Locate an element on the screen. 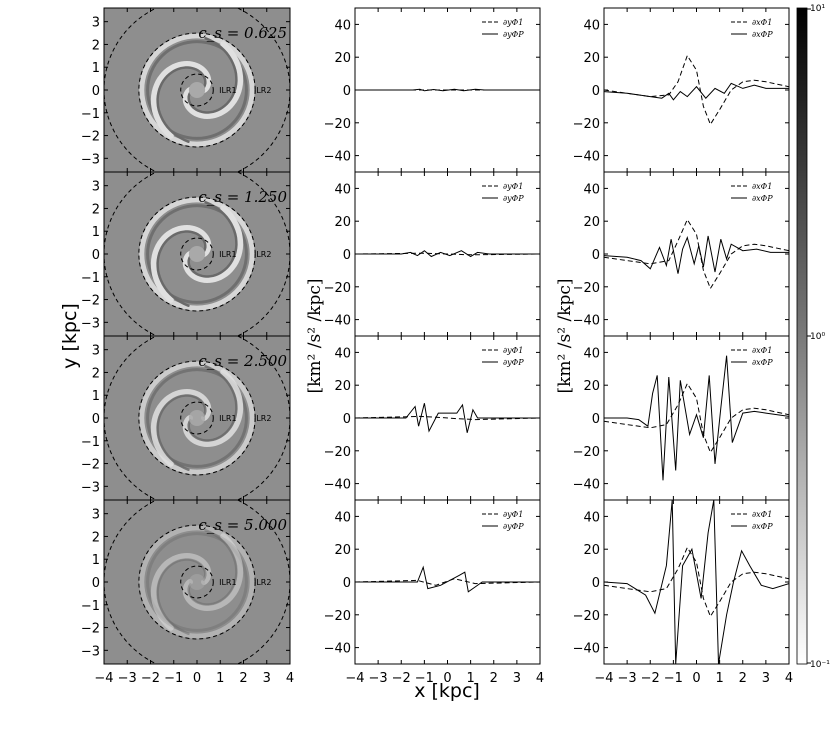  map-panel-3: ILR1 ILR2 c_s = 2.500 −3 −2 −1 0 1 2 3 is located at coordinates (186, 418).